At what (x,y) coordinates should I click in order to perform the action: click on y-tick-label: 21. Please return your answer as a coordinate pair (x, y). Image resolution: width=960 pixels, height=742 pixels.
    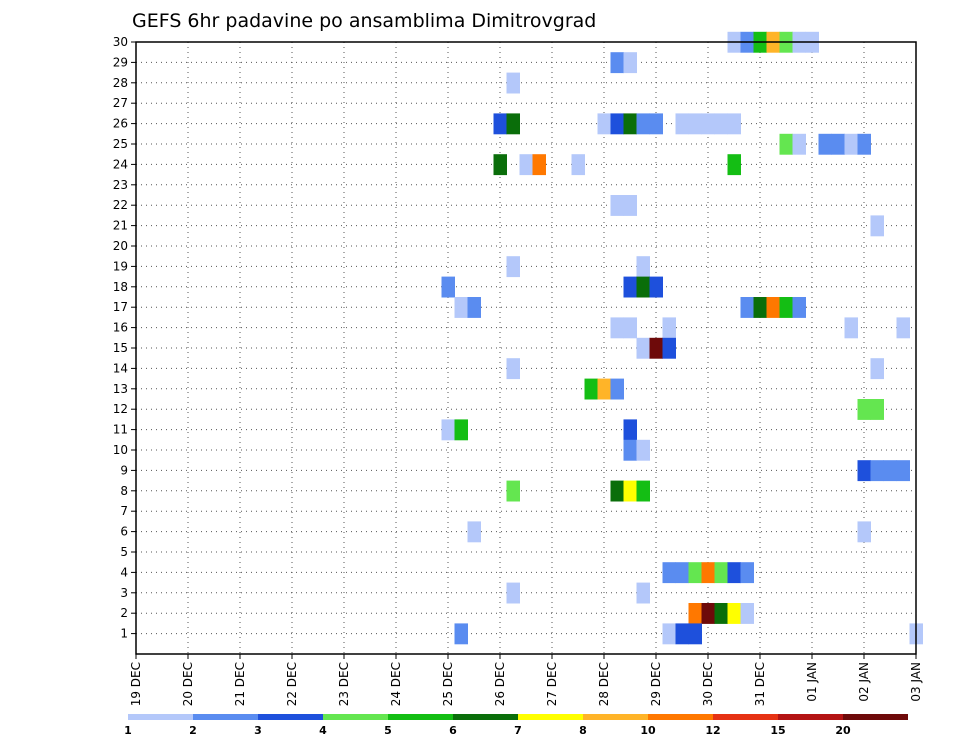
    Looking at the image, I should click on (120, 226).